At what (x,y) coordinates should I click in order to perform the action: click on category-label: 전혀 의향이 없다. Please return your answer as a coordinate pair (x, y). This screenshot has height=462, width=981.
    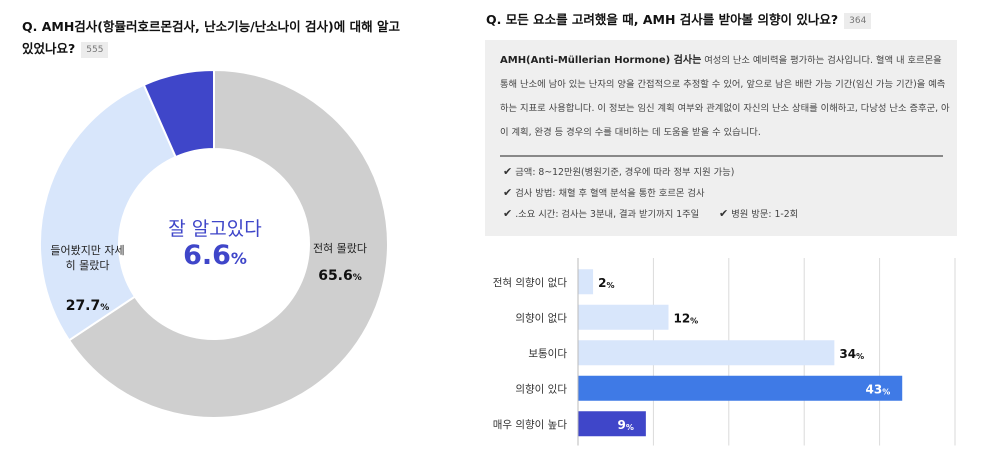
    Looking at the image, I should click on (530, 282).